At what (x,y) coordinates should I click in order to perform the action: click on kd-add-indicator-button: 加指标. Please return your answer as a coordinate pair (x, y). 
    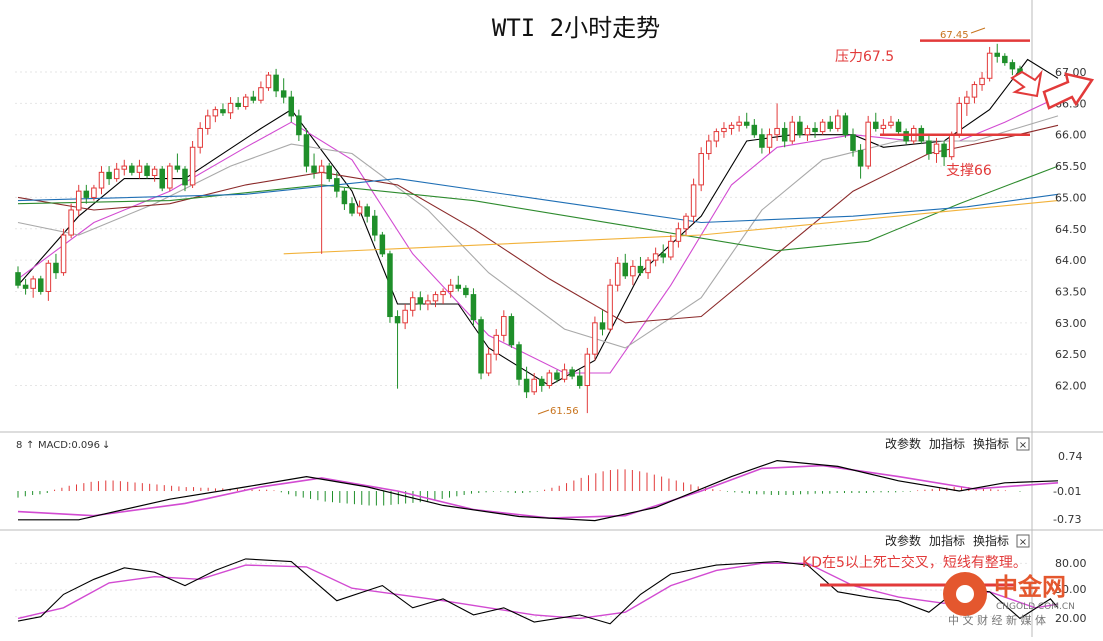
    Looking at the image, I should click on (947, 540).